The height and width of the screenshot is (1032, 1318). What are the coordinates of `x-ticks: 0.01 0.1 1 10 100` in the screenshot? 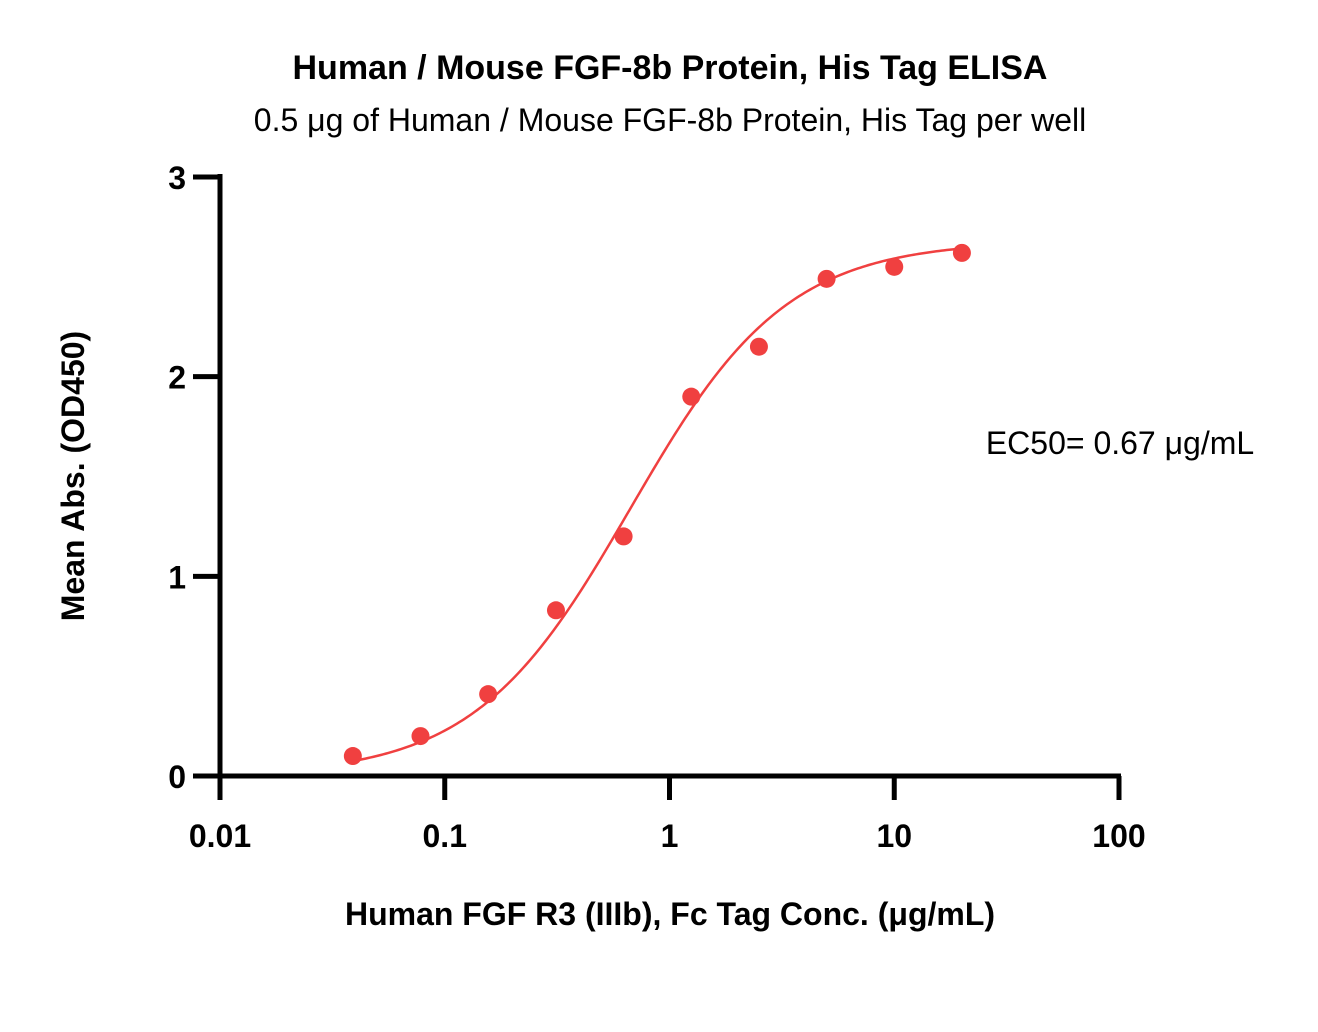 It's located at (667, 815).